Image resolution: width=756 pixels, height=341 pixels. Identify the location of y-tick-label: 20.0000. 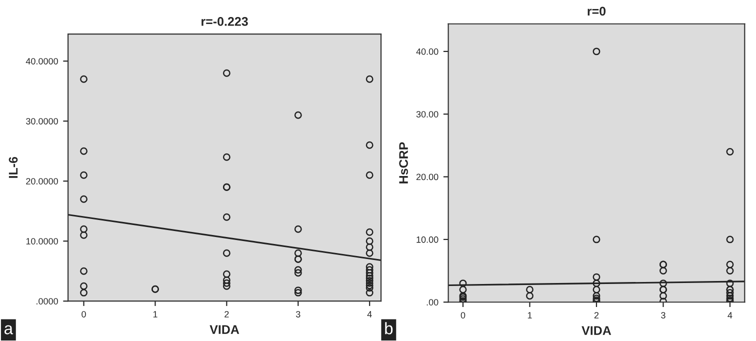
(42, 181).